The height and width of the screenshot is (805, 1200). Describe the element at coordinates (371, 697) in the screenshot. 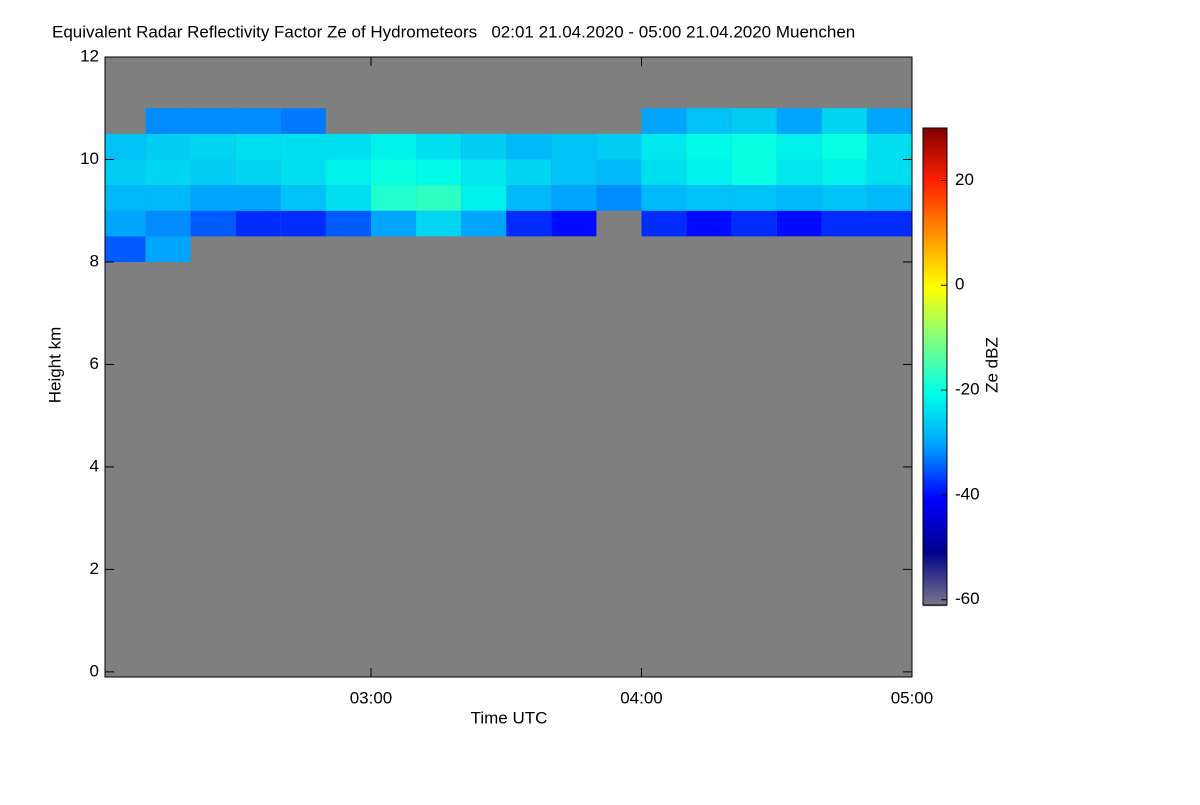

I see `x-tick-label: 03:00` at that location.